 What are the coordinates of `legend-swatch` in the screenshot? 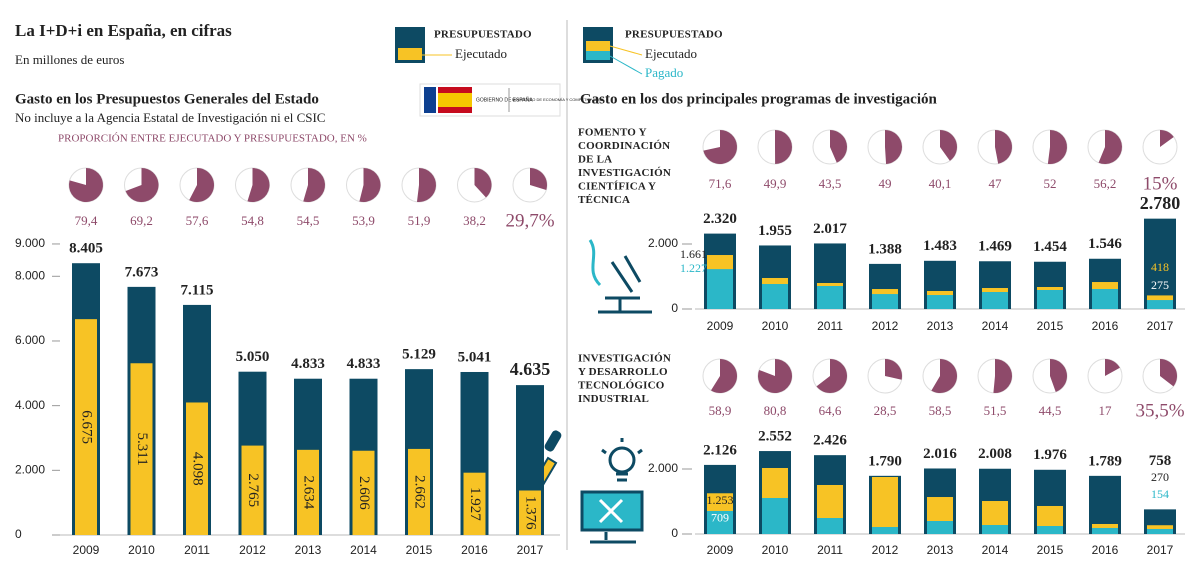 It's located at (598, 46).